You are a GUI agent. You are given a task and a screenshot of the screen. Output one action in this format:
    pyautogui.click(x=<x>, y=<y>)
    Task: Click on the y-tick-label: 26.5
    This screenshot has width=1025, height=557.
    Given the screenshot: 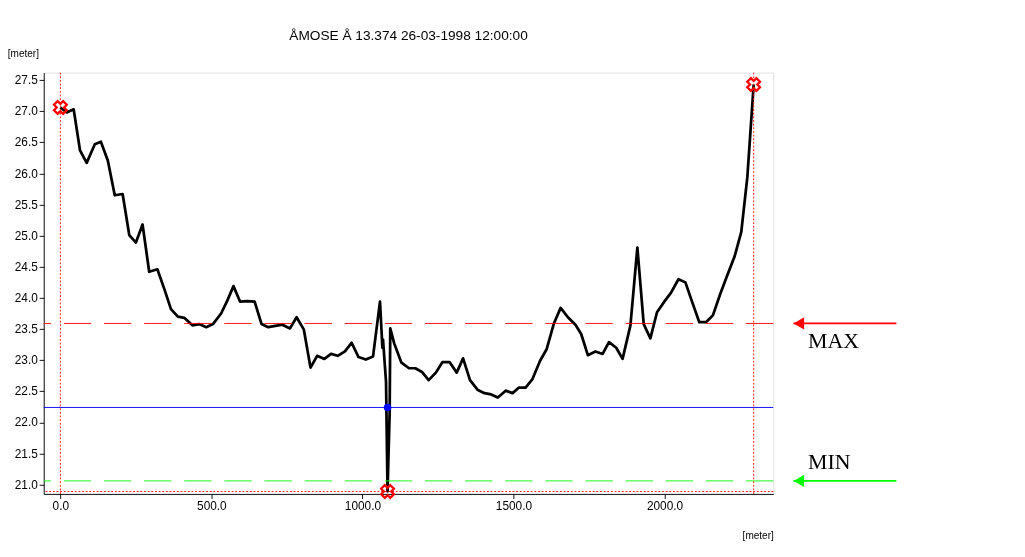 What is the action you would take?
    pyautogui.click(x=26, y=142)
    